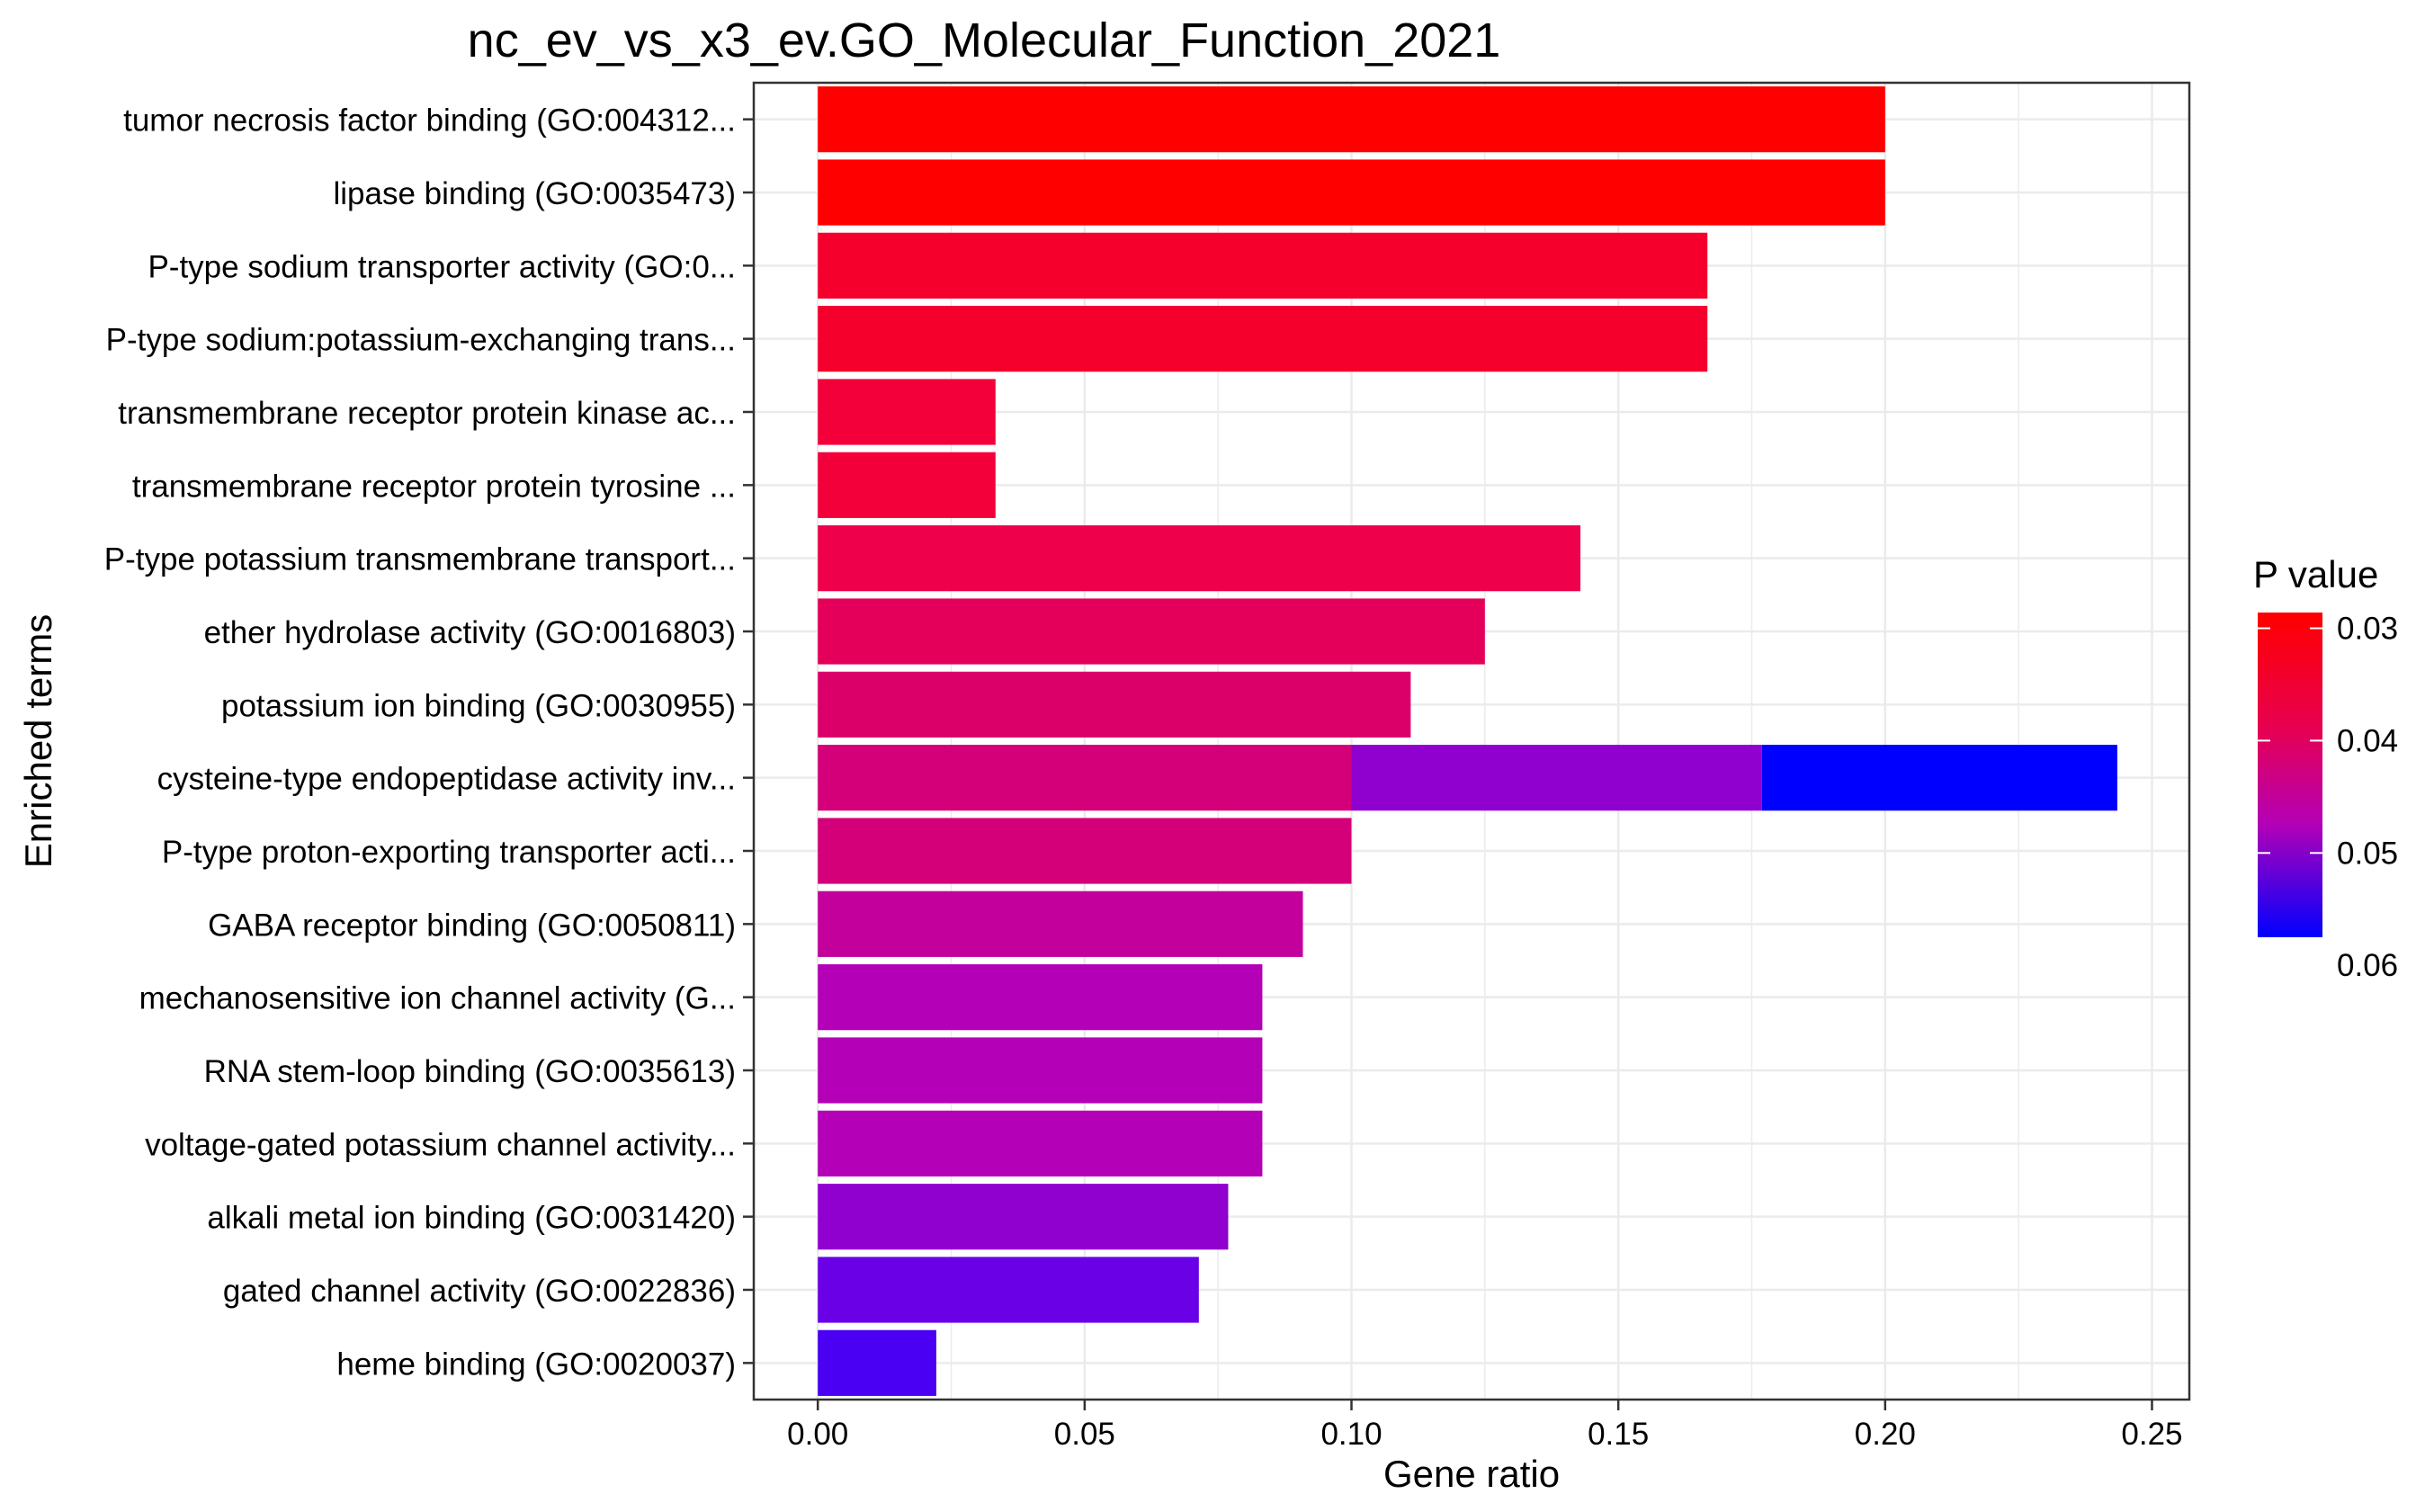 The image size is (2434, 1512). Describe the element at coordinates (2290, 775) in the screenshot. I see `legend-colorbar` at that location.